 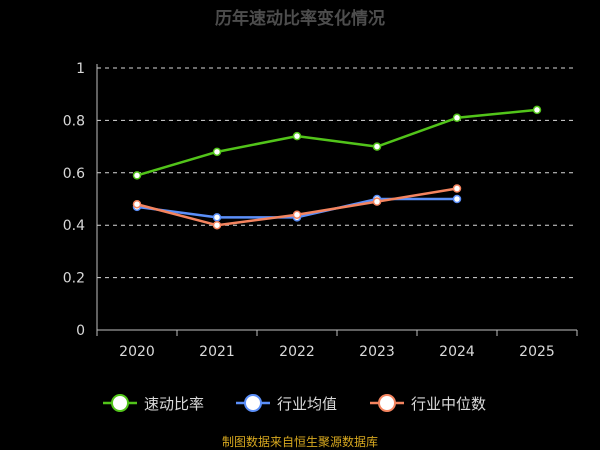 I want to click on legend-item: 速动比率, so click(x=153, y=403).